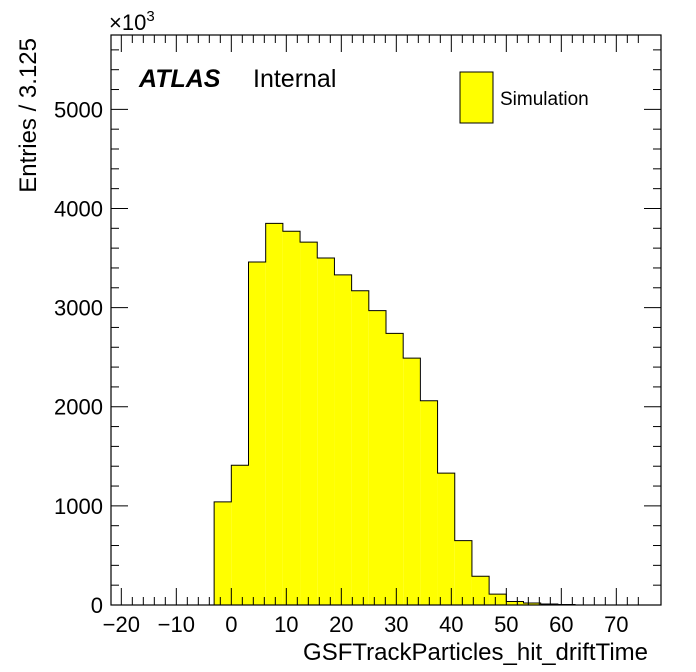  What do you see at coordinates (544, 99) in the screenshot?
I see `legend-label-simulation: Simulation` at bounding box center [544, 99].